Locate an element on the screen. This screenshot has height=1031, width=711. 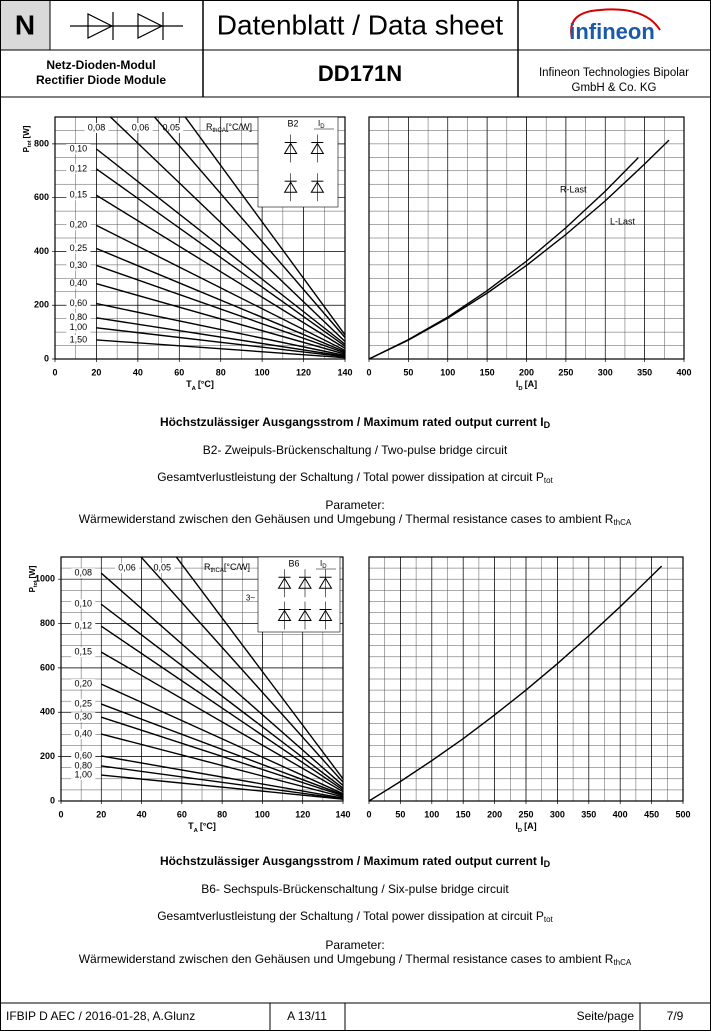
x-tick-label: 20 is located at coordinates (96, 372).